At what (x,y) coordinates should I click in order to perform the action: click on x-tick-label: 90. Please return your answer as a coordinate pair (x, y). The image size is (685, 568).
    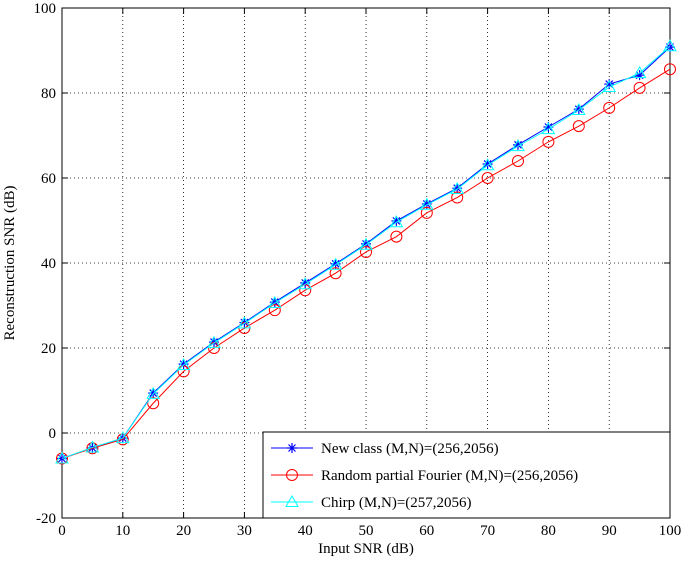
    Looking at the image, I should click on (609, 531).